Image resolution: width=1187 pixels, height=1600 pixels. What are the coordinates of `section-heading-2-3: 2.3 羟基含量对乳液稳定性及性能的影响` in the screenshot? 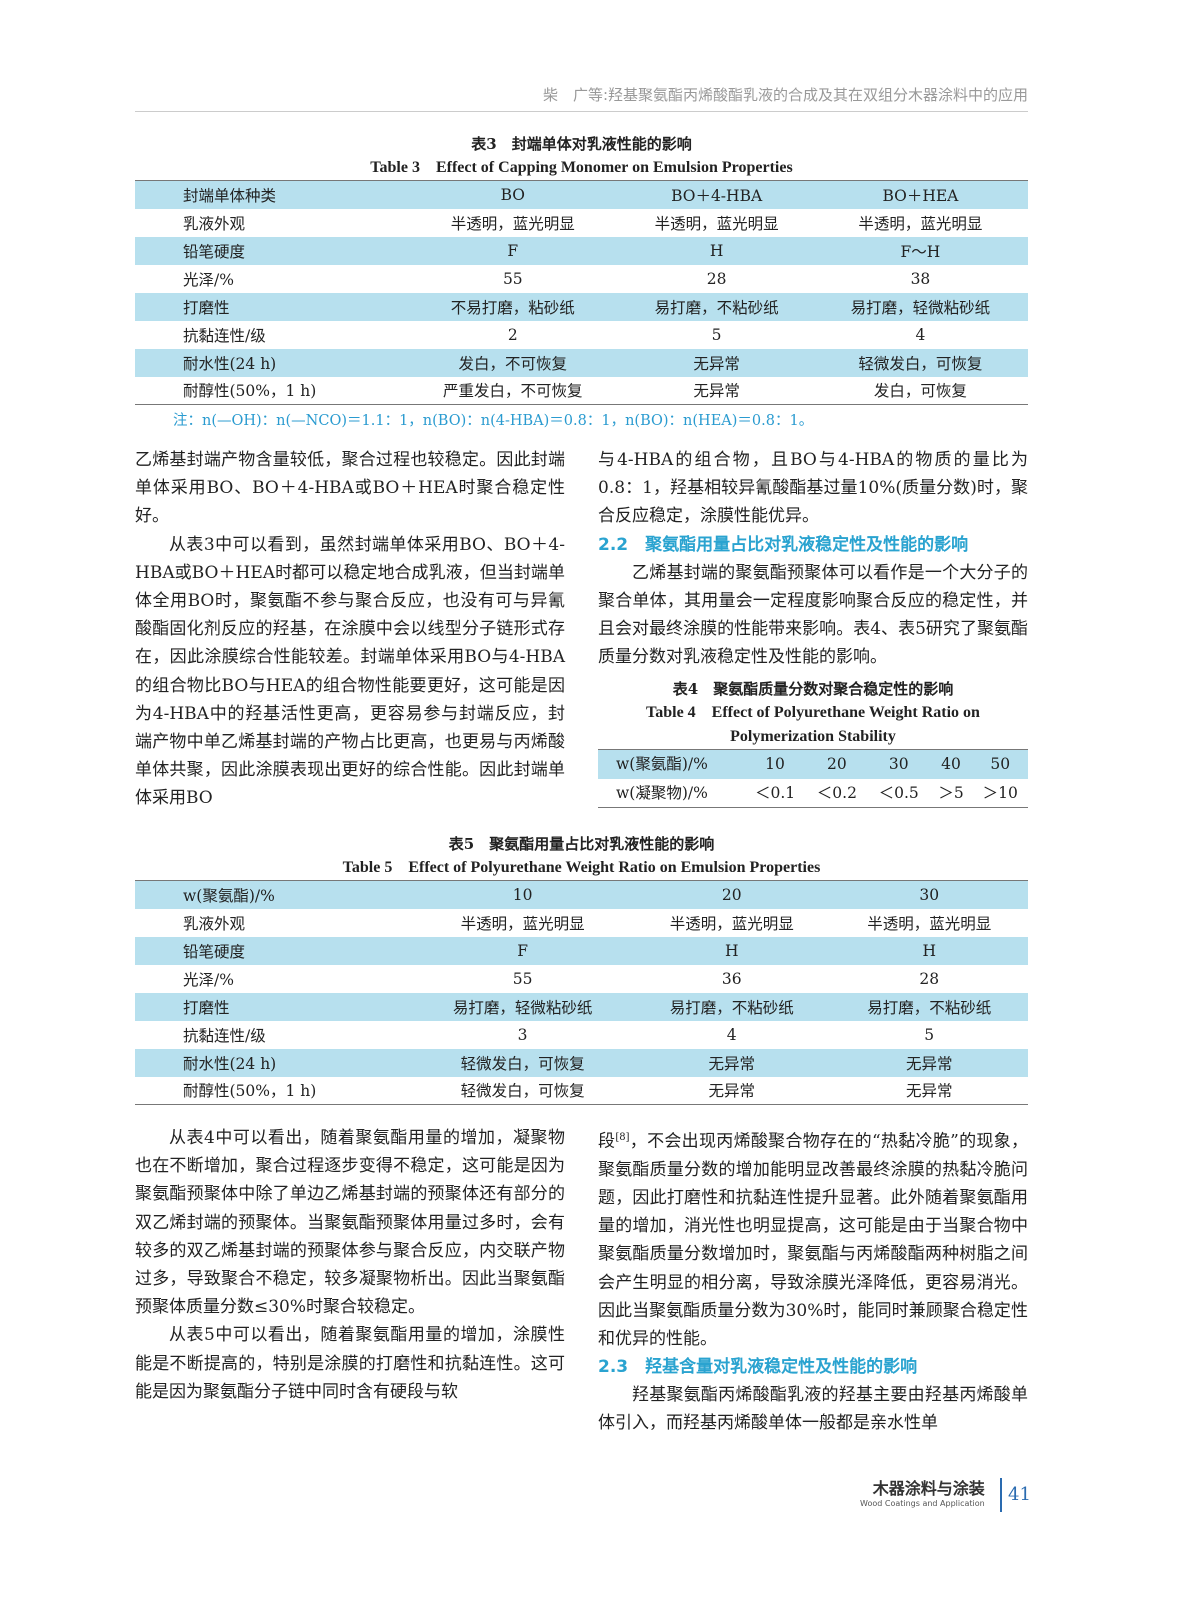 It's located at (758, 1367).